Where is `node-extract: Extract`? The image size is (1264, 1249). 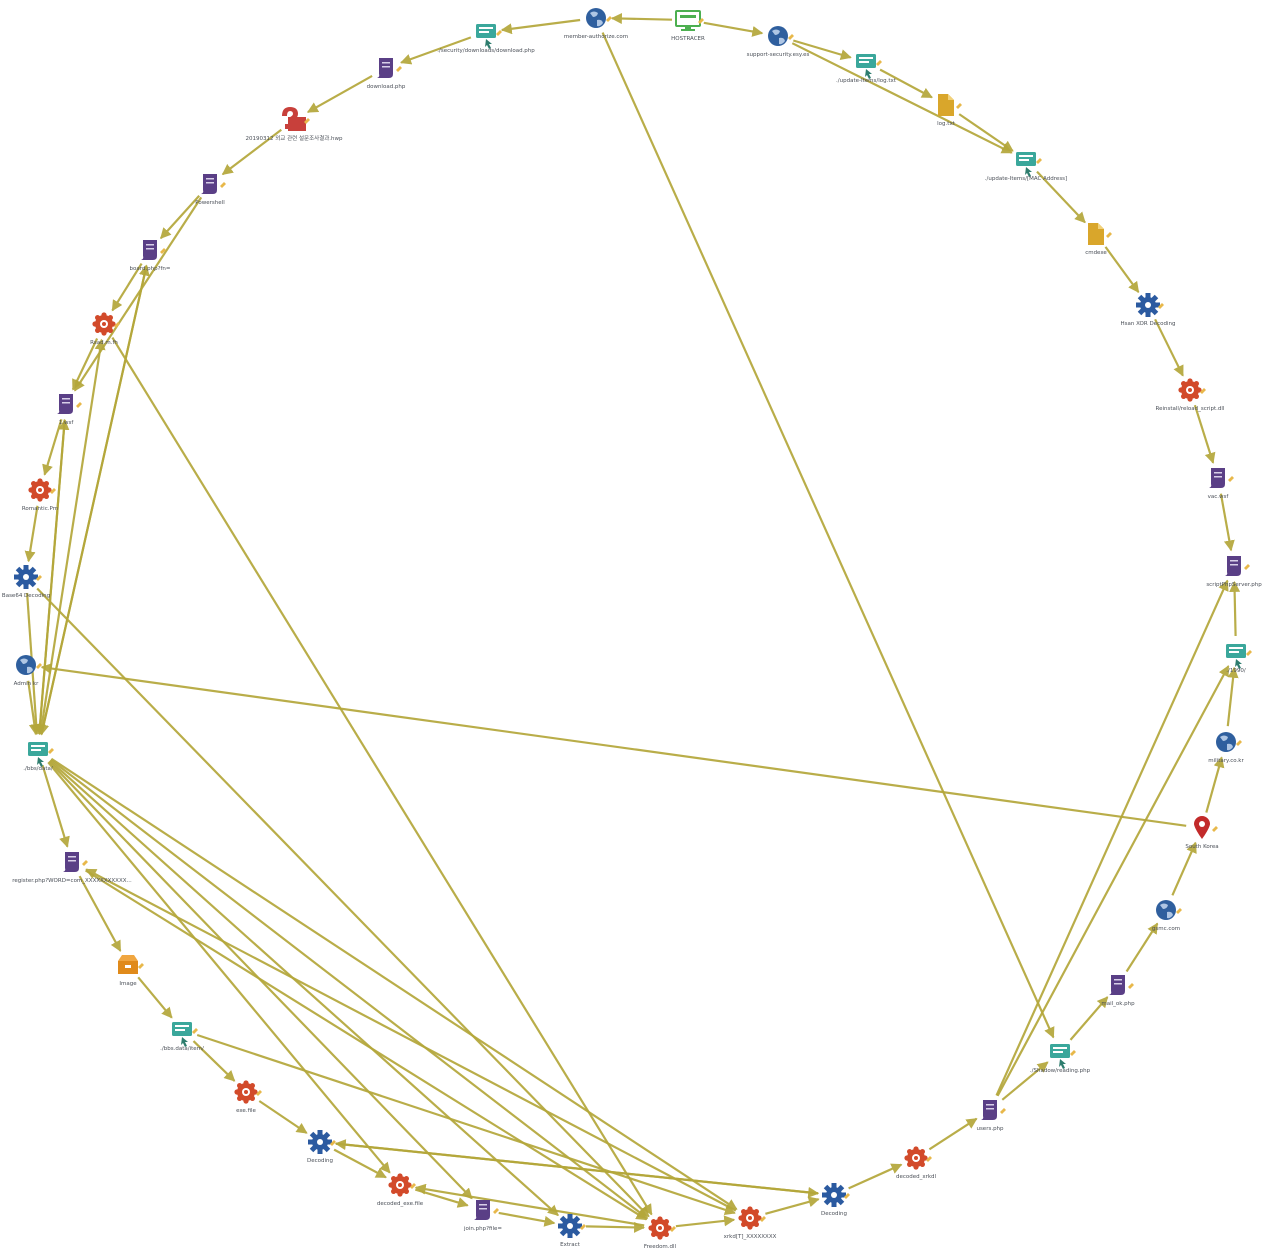 node-extract: Extract is located at coordinates (572, 1231).